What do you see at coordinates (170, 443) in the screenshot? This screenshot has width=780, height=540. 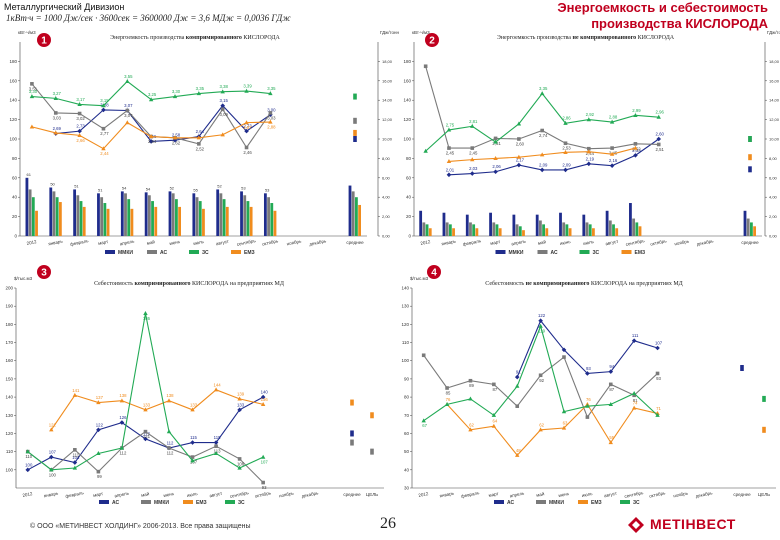 I see `data-label: 112` at bounding box center [170, 443].